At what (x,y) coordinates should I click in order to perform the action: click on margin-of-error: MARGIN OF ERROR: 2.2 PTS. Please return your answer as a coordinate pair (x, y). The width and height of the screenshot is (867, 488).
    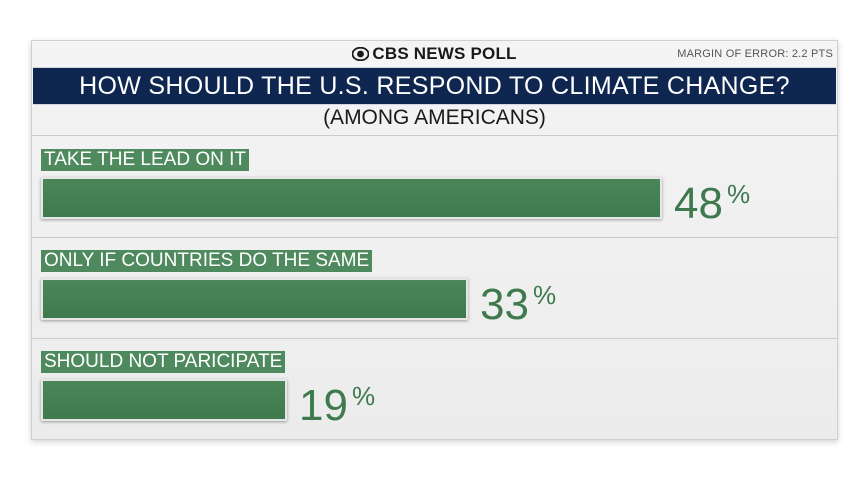
    Looking at the image, I should click on (755, 54).